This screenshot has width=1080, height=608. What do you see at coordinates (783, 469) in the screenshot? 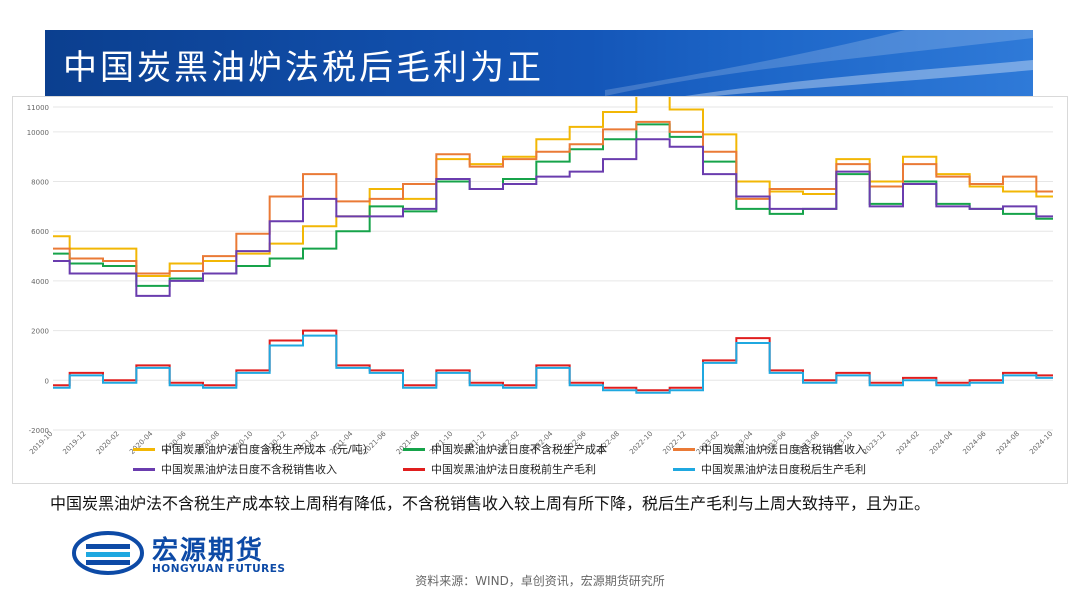
I see `legend-label: 中国炭黑油炉法日度税后生产毛利` at bounding box center [783, 469].